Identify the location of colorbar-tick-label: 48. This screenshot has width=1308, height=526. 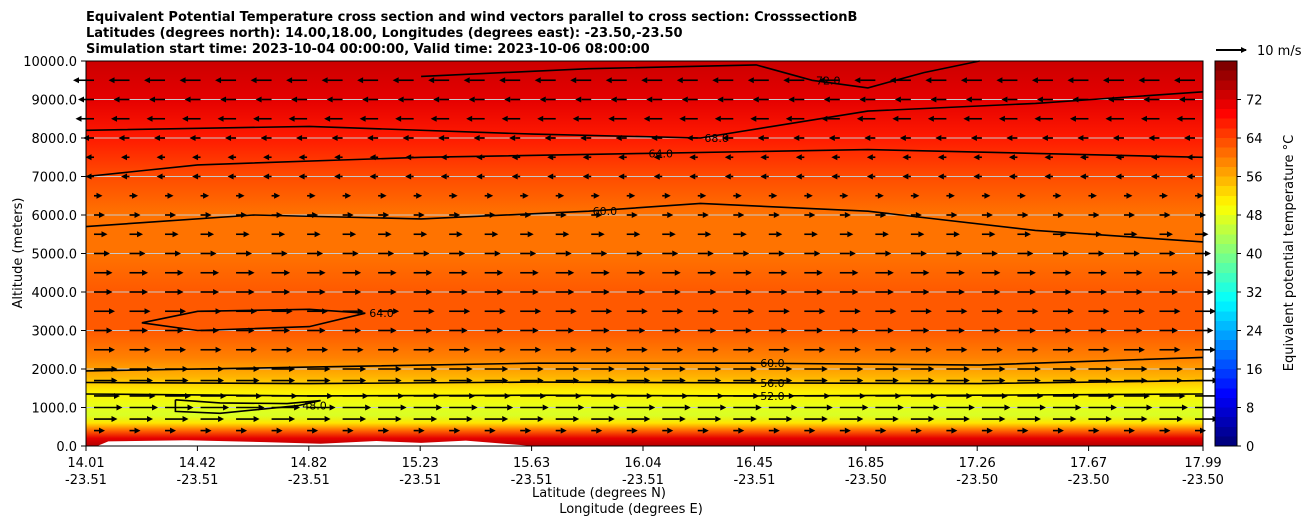
(1254, 216).